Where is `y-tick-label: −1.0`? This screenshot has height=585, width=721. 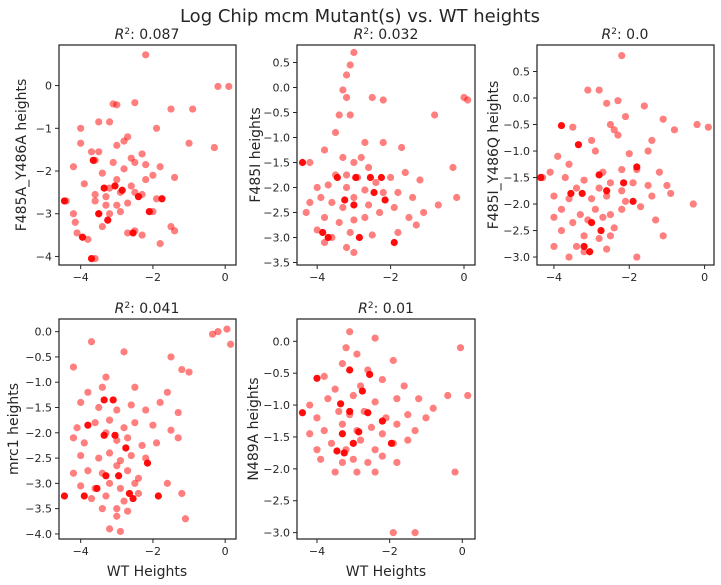 y-tick-label: −1.0 is located at coordinates (276, 138).